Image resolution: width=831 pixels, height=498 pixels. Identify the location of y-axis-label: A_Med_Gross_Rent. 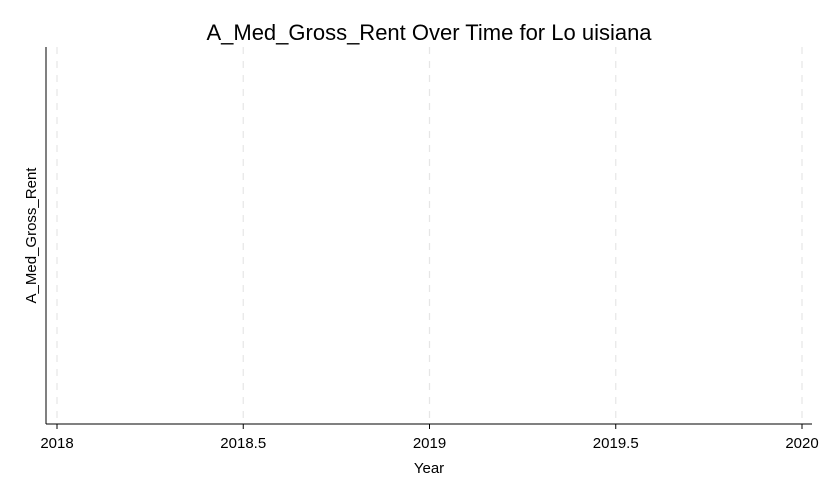
(31, 235).